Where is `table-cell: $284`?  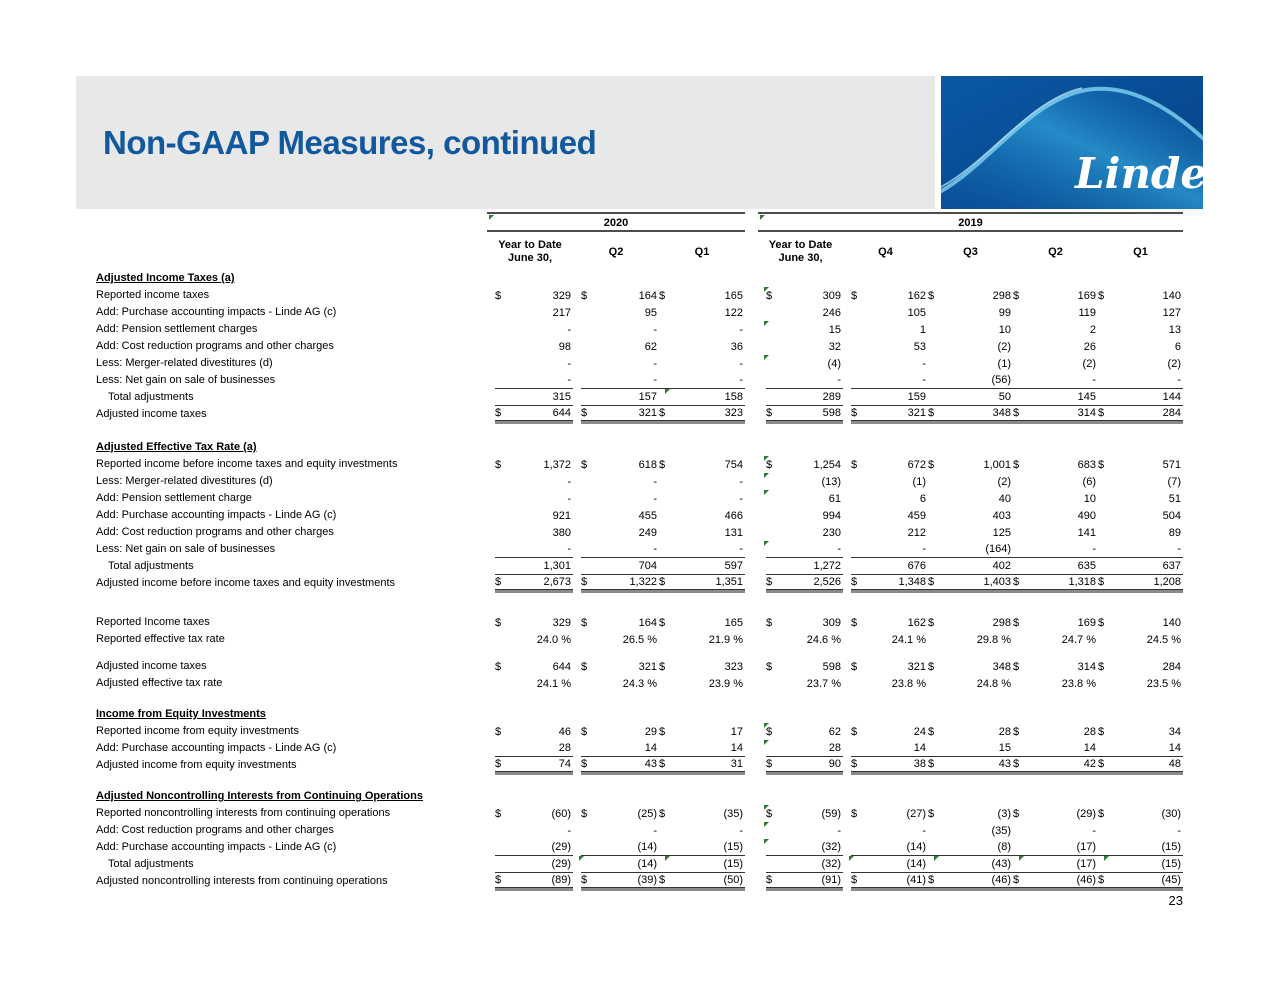 table-cell: $284 is located at coordinates (1140, 414).